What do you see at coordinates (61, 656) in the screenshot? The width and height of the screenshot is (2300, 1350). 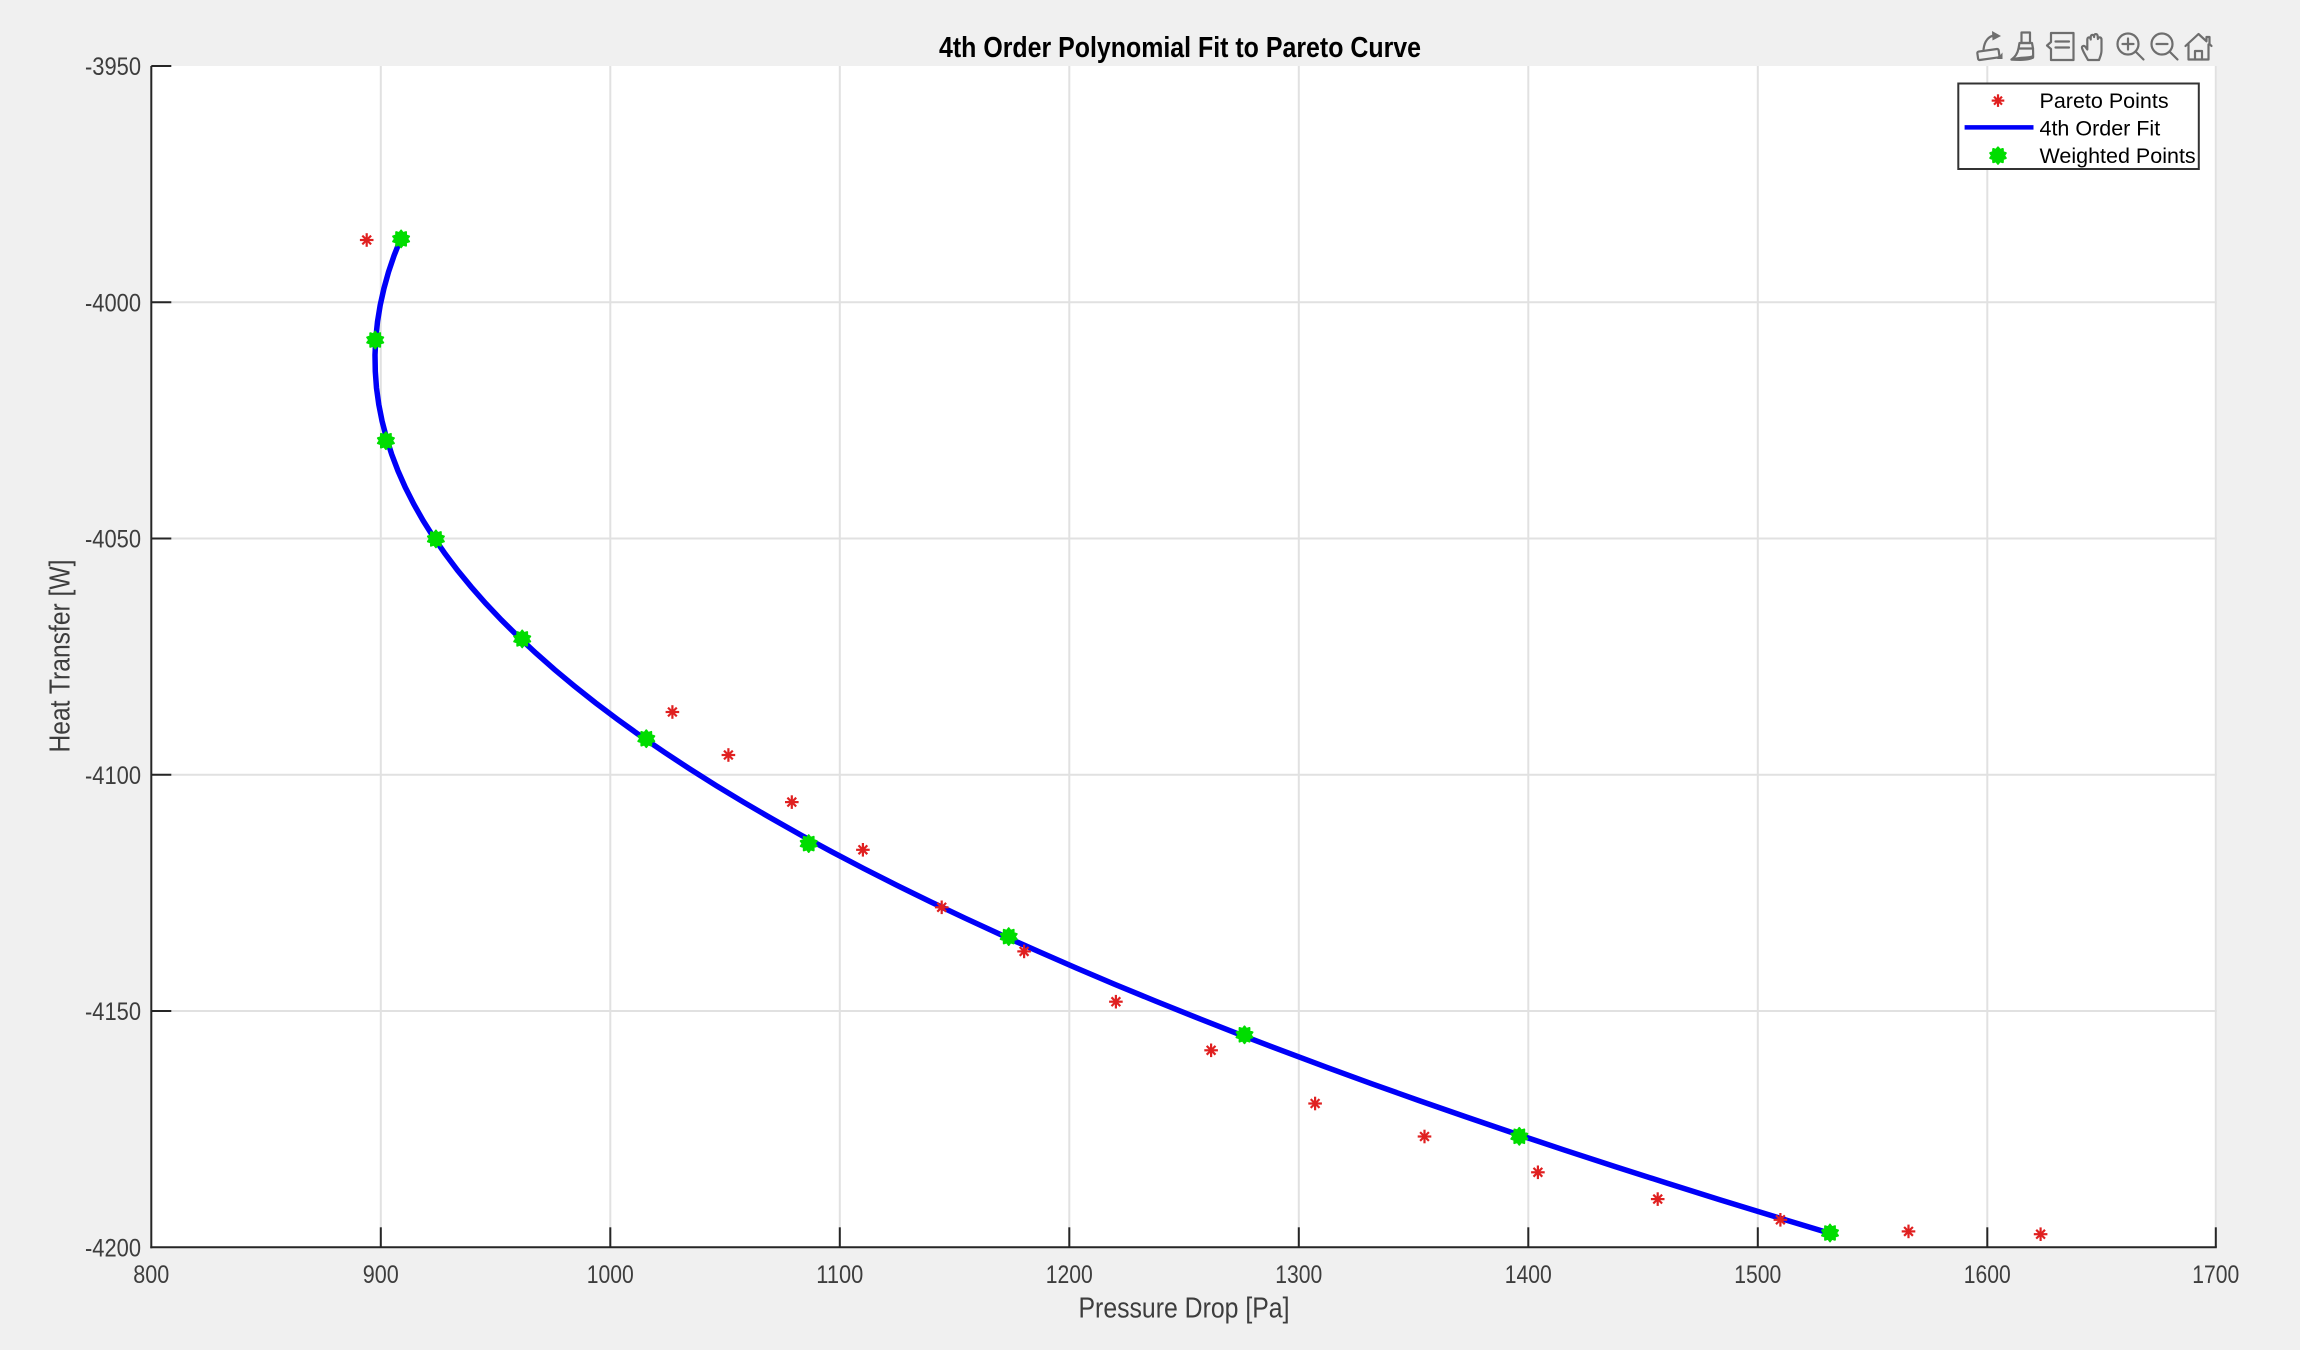 I see `svg-text: Heat Transfer [W]` at bounding box center [61, 656].